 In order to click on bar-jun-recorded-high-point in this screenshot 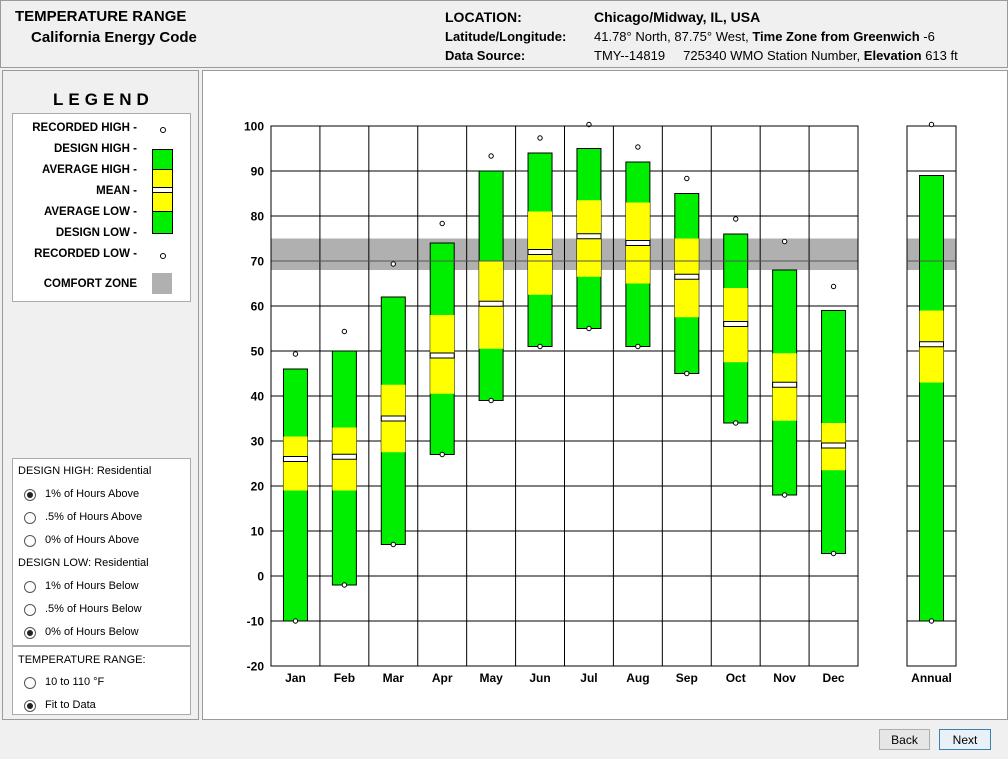, I will do `click(540, 138)`.